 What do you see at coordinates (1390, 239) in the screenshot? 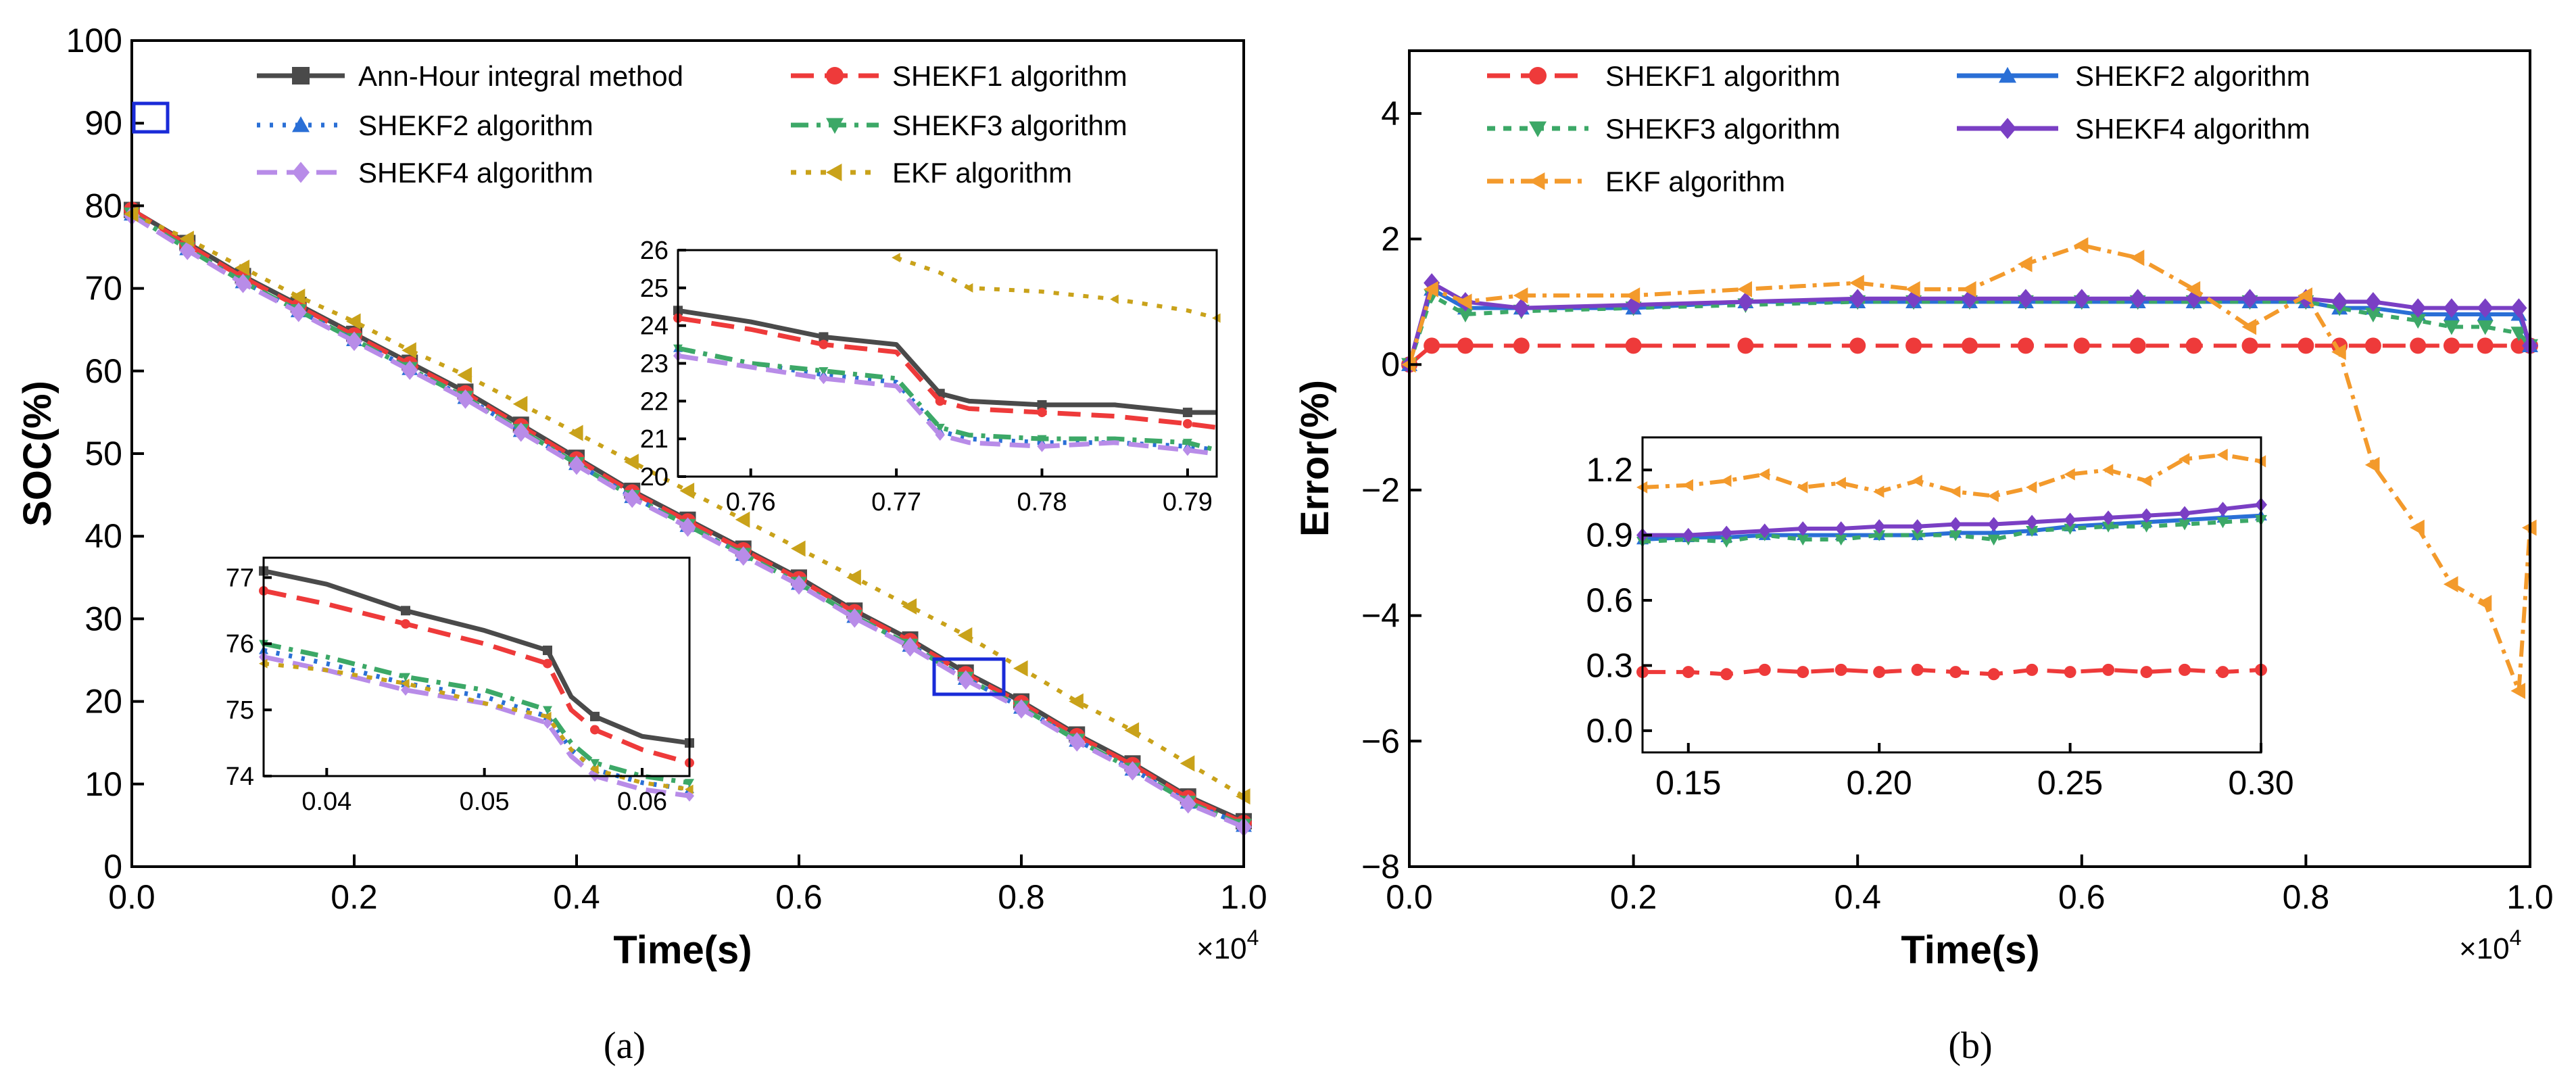
I see `b-main-ytick-label-5: 2` at bounding box center [1390, 239].